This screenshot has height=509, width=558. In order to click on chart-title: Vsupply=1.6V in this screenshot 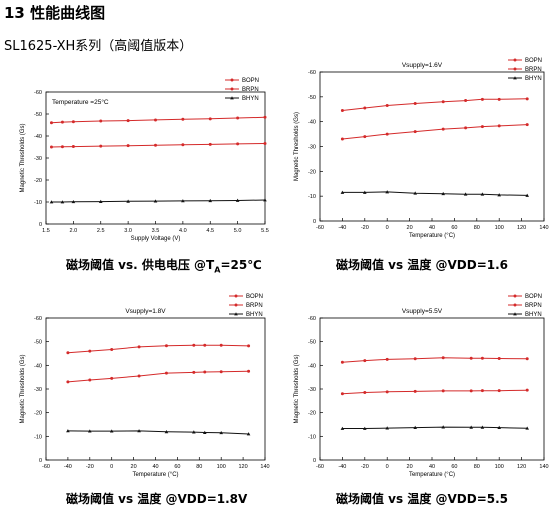, I will do `click(422, 65)`.